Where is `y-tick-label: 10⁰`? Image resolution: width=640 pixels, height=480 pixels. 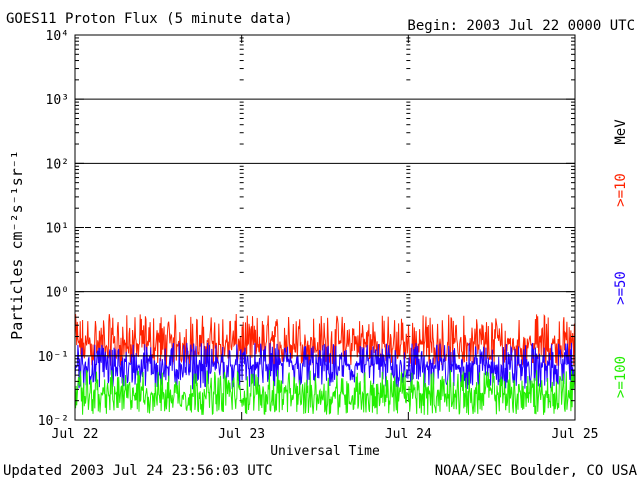
y-tick-label: 10⁰ is located at coordinates (57, 293).